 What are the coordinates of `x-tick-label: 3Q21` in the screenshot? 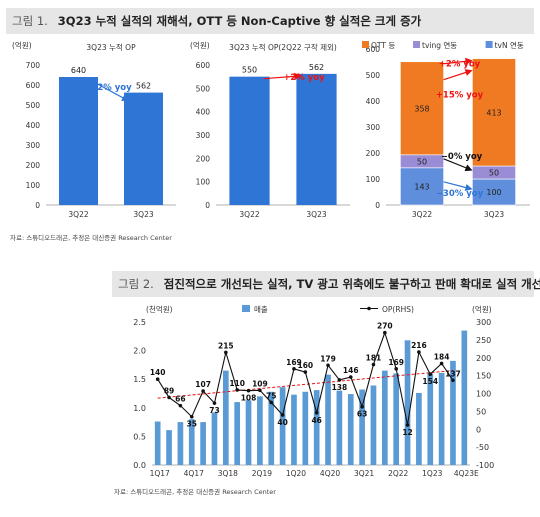 It's located at (364, 473).